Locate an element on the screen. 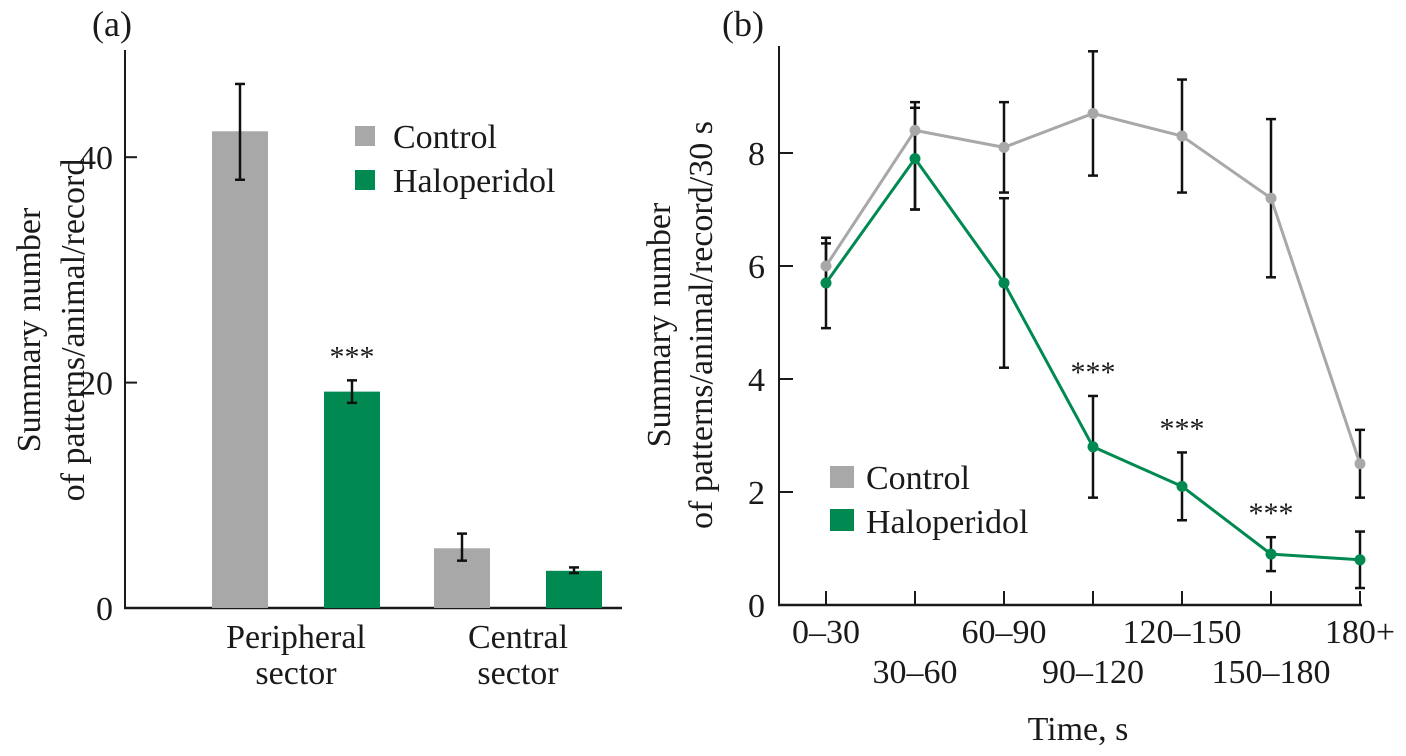 The height and width of the screenshot is (756, 1406). panel-a-ylabel-line2: of patterns/animal/record is located at coordinates (73, 330).